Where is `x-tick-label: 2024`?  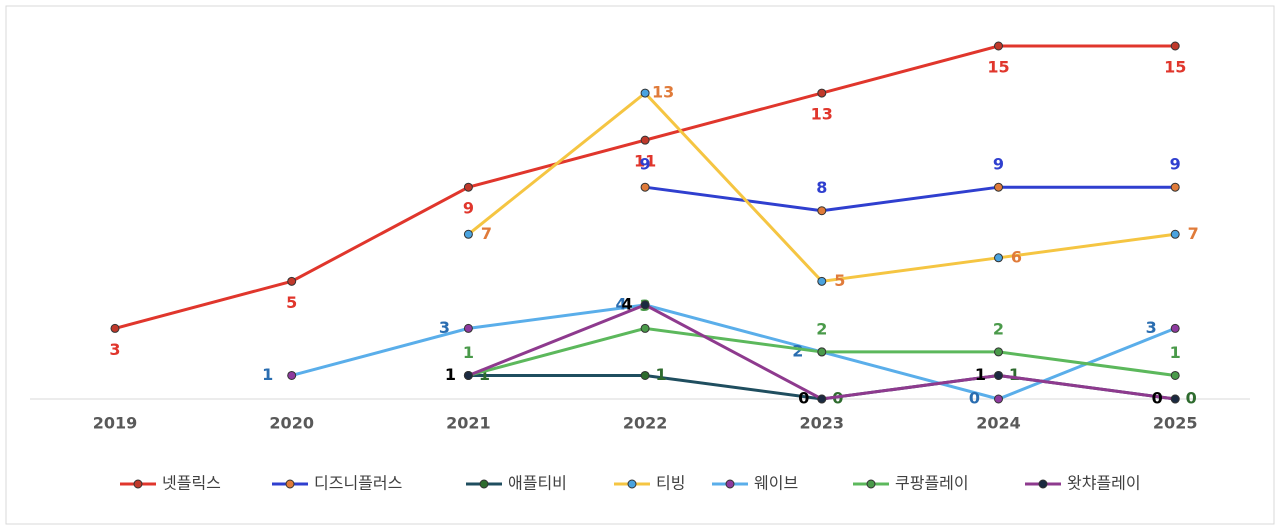 x-tick-label: 2024 is located at coordinates (998, 423).